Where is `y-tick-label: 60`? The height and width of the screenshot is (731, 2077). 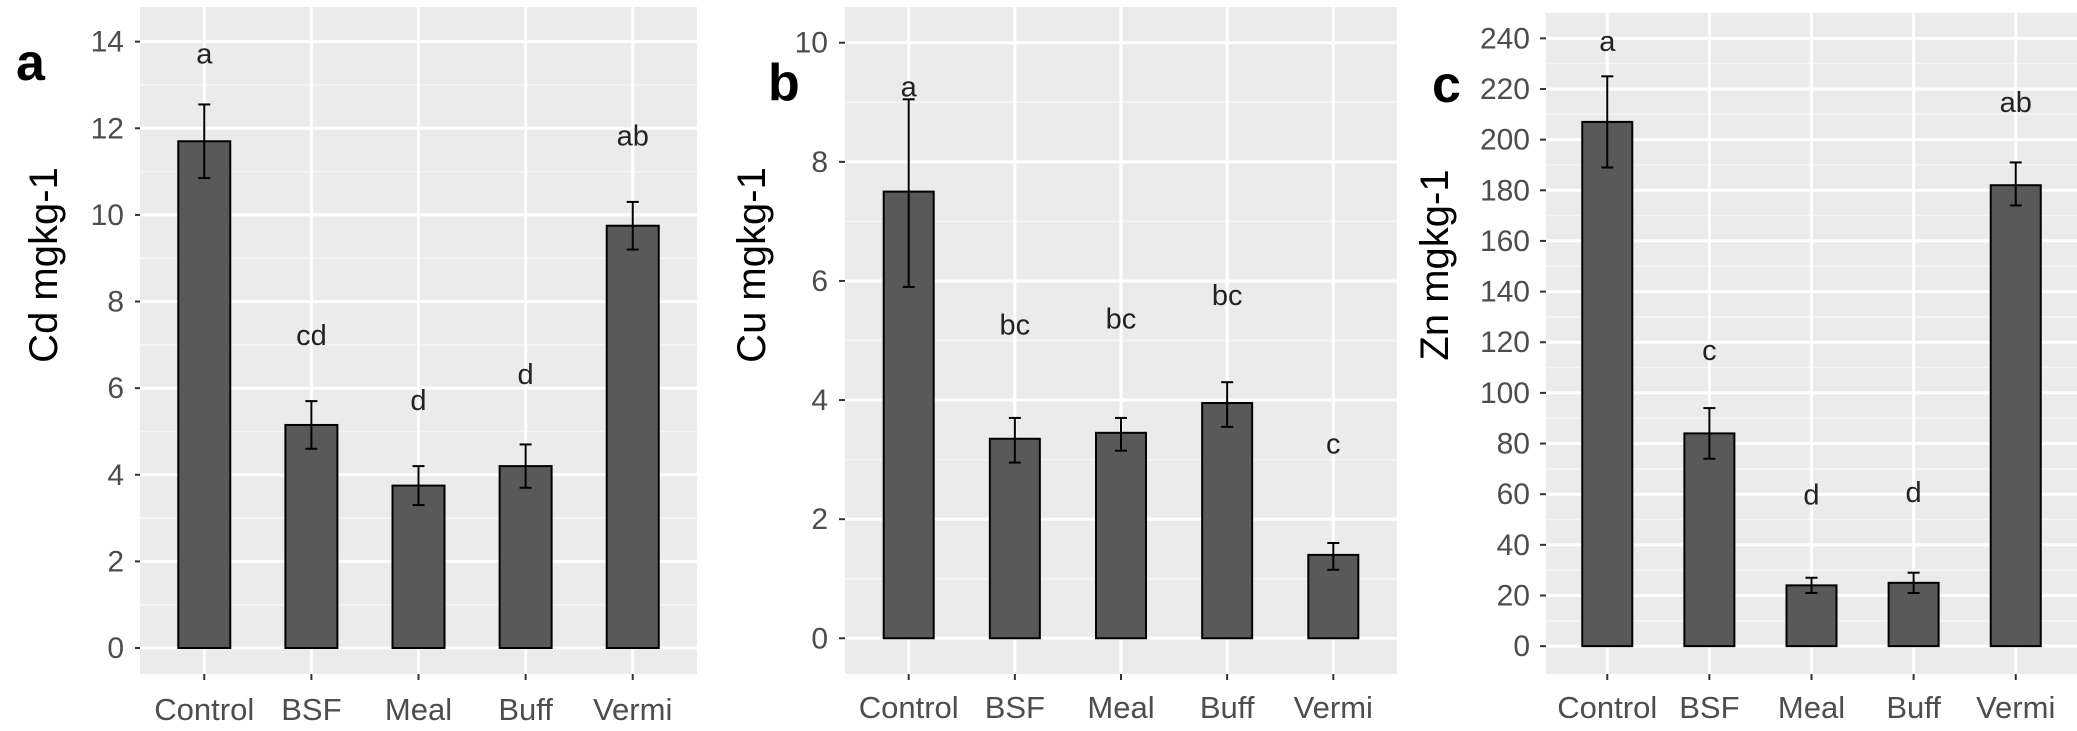 y-tick-label: 60 is located at coordinates (1513, 494).